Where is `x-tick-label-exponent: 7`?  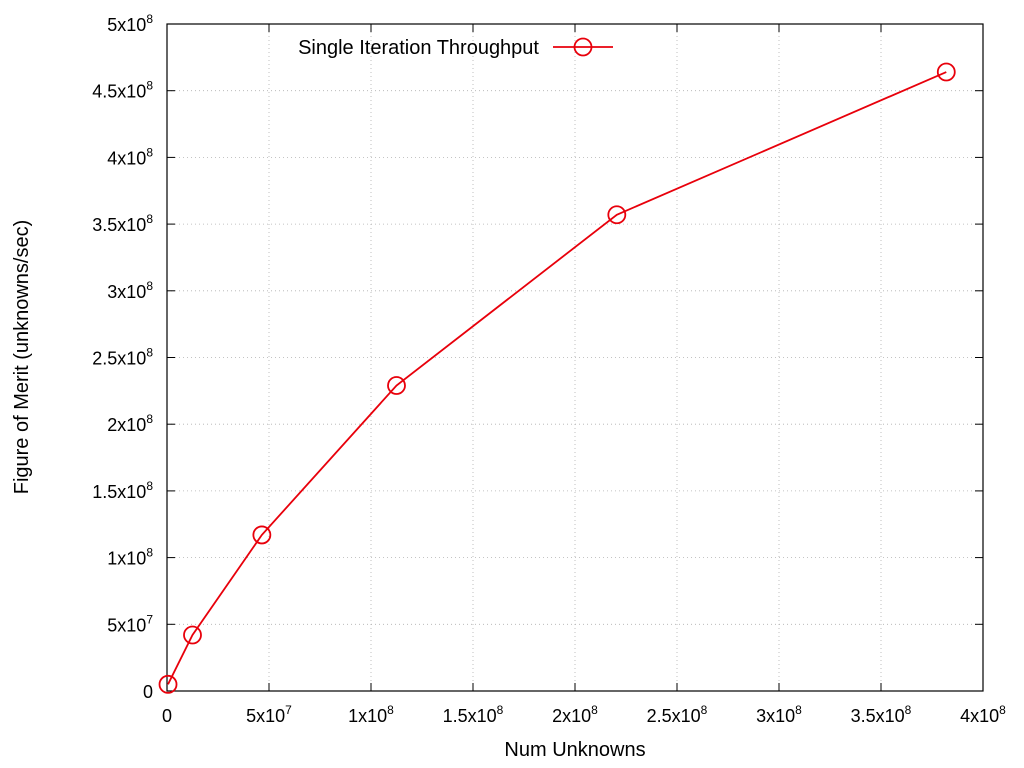
x-tick-label-exponent: 7 is located at coordinates (288, 710).